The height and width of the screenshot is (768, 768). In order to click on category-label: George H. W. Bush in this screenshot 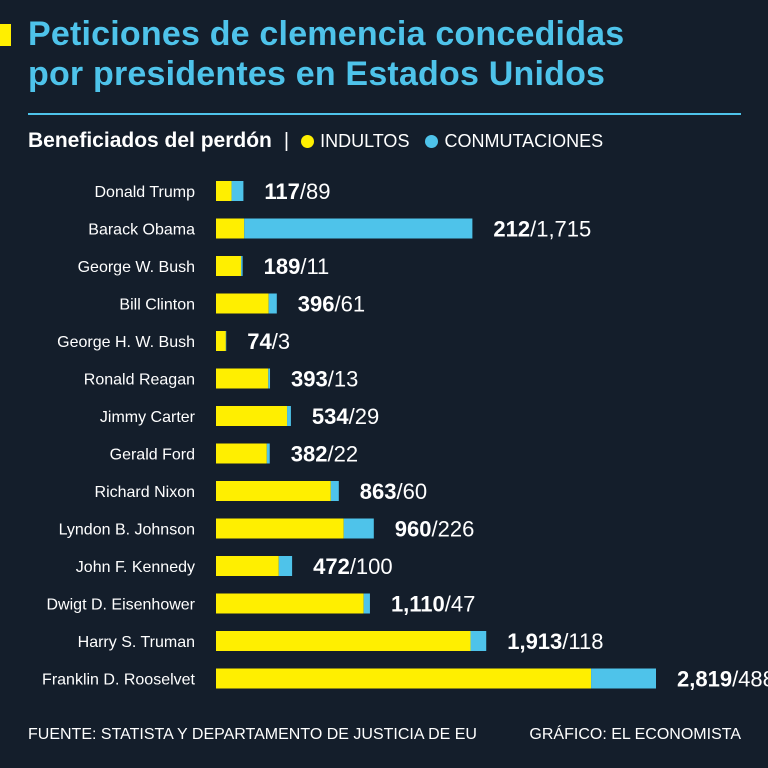, I will do `click(126, 342)`.